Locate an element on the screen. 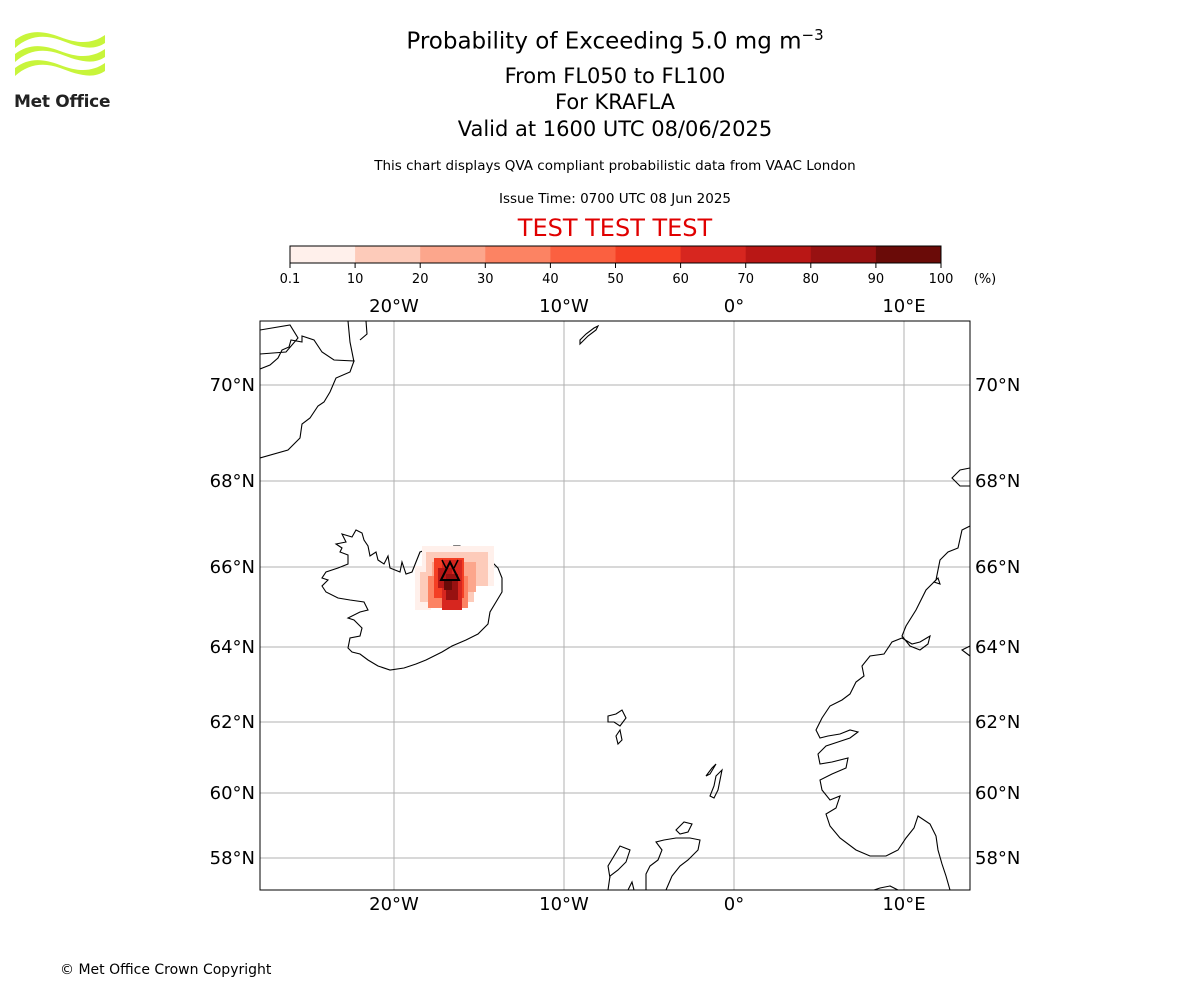  lat-label-right: 68°N is located at coordinates (997, 481).